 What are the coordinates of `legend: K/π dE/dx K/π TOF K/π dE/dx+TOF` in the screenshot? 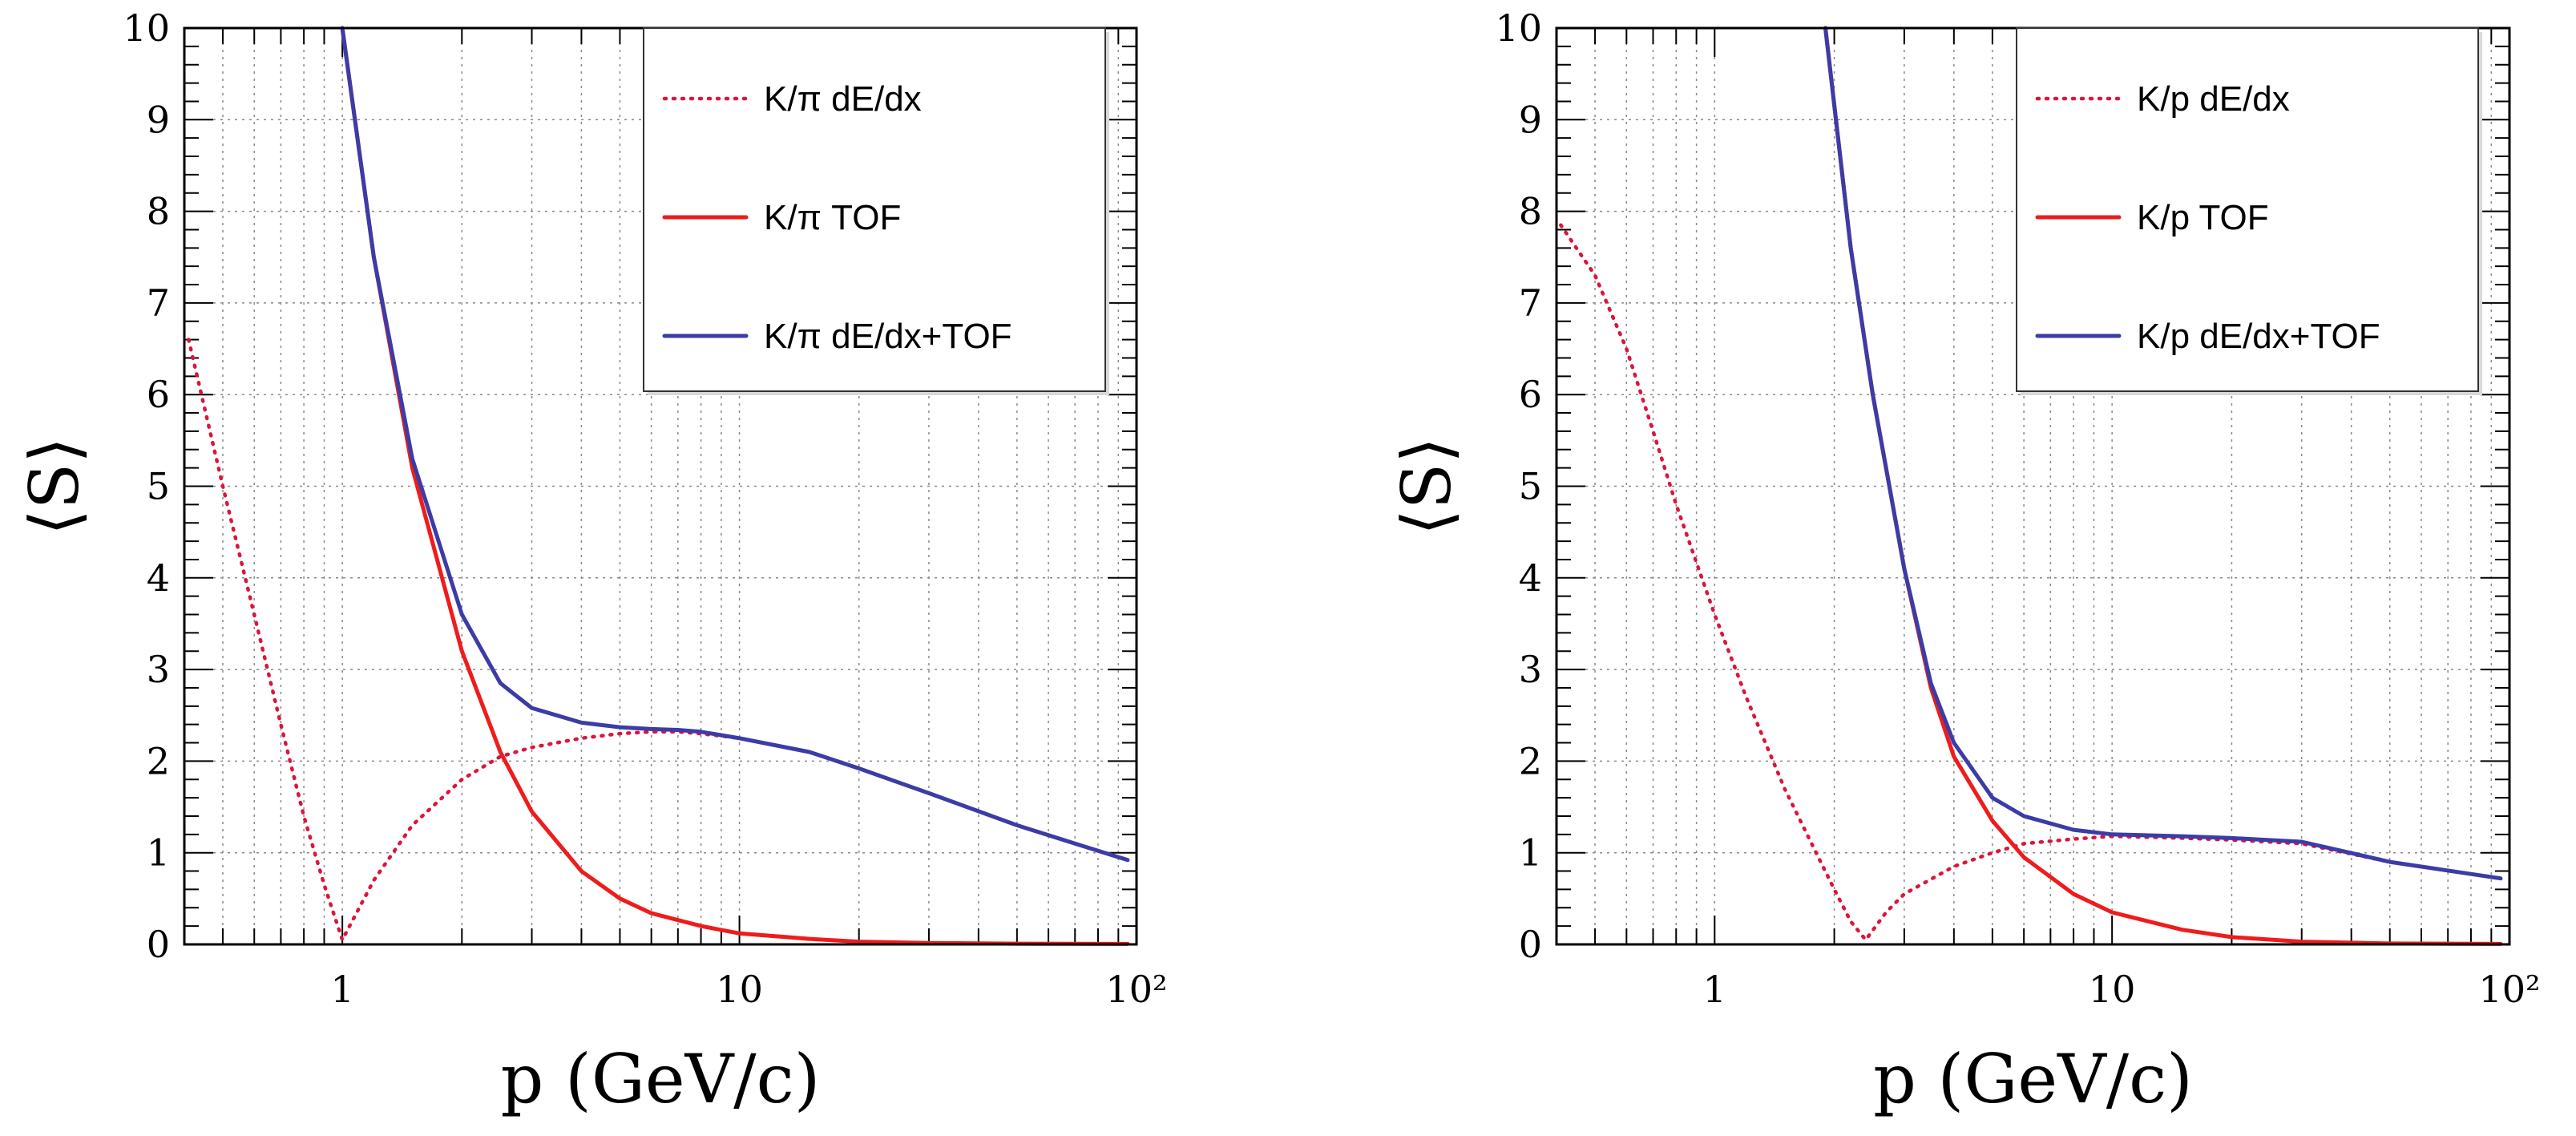 It's located at (876, 211).